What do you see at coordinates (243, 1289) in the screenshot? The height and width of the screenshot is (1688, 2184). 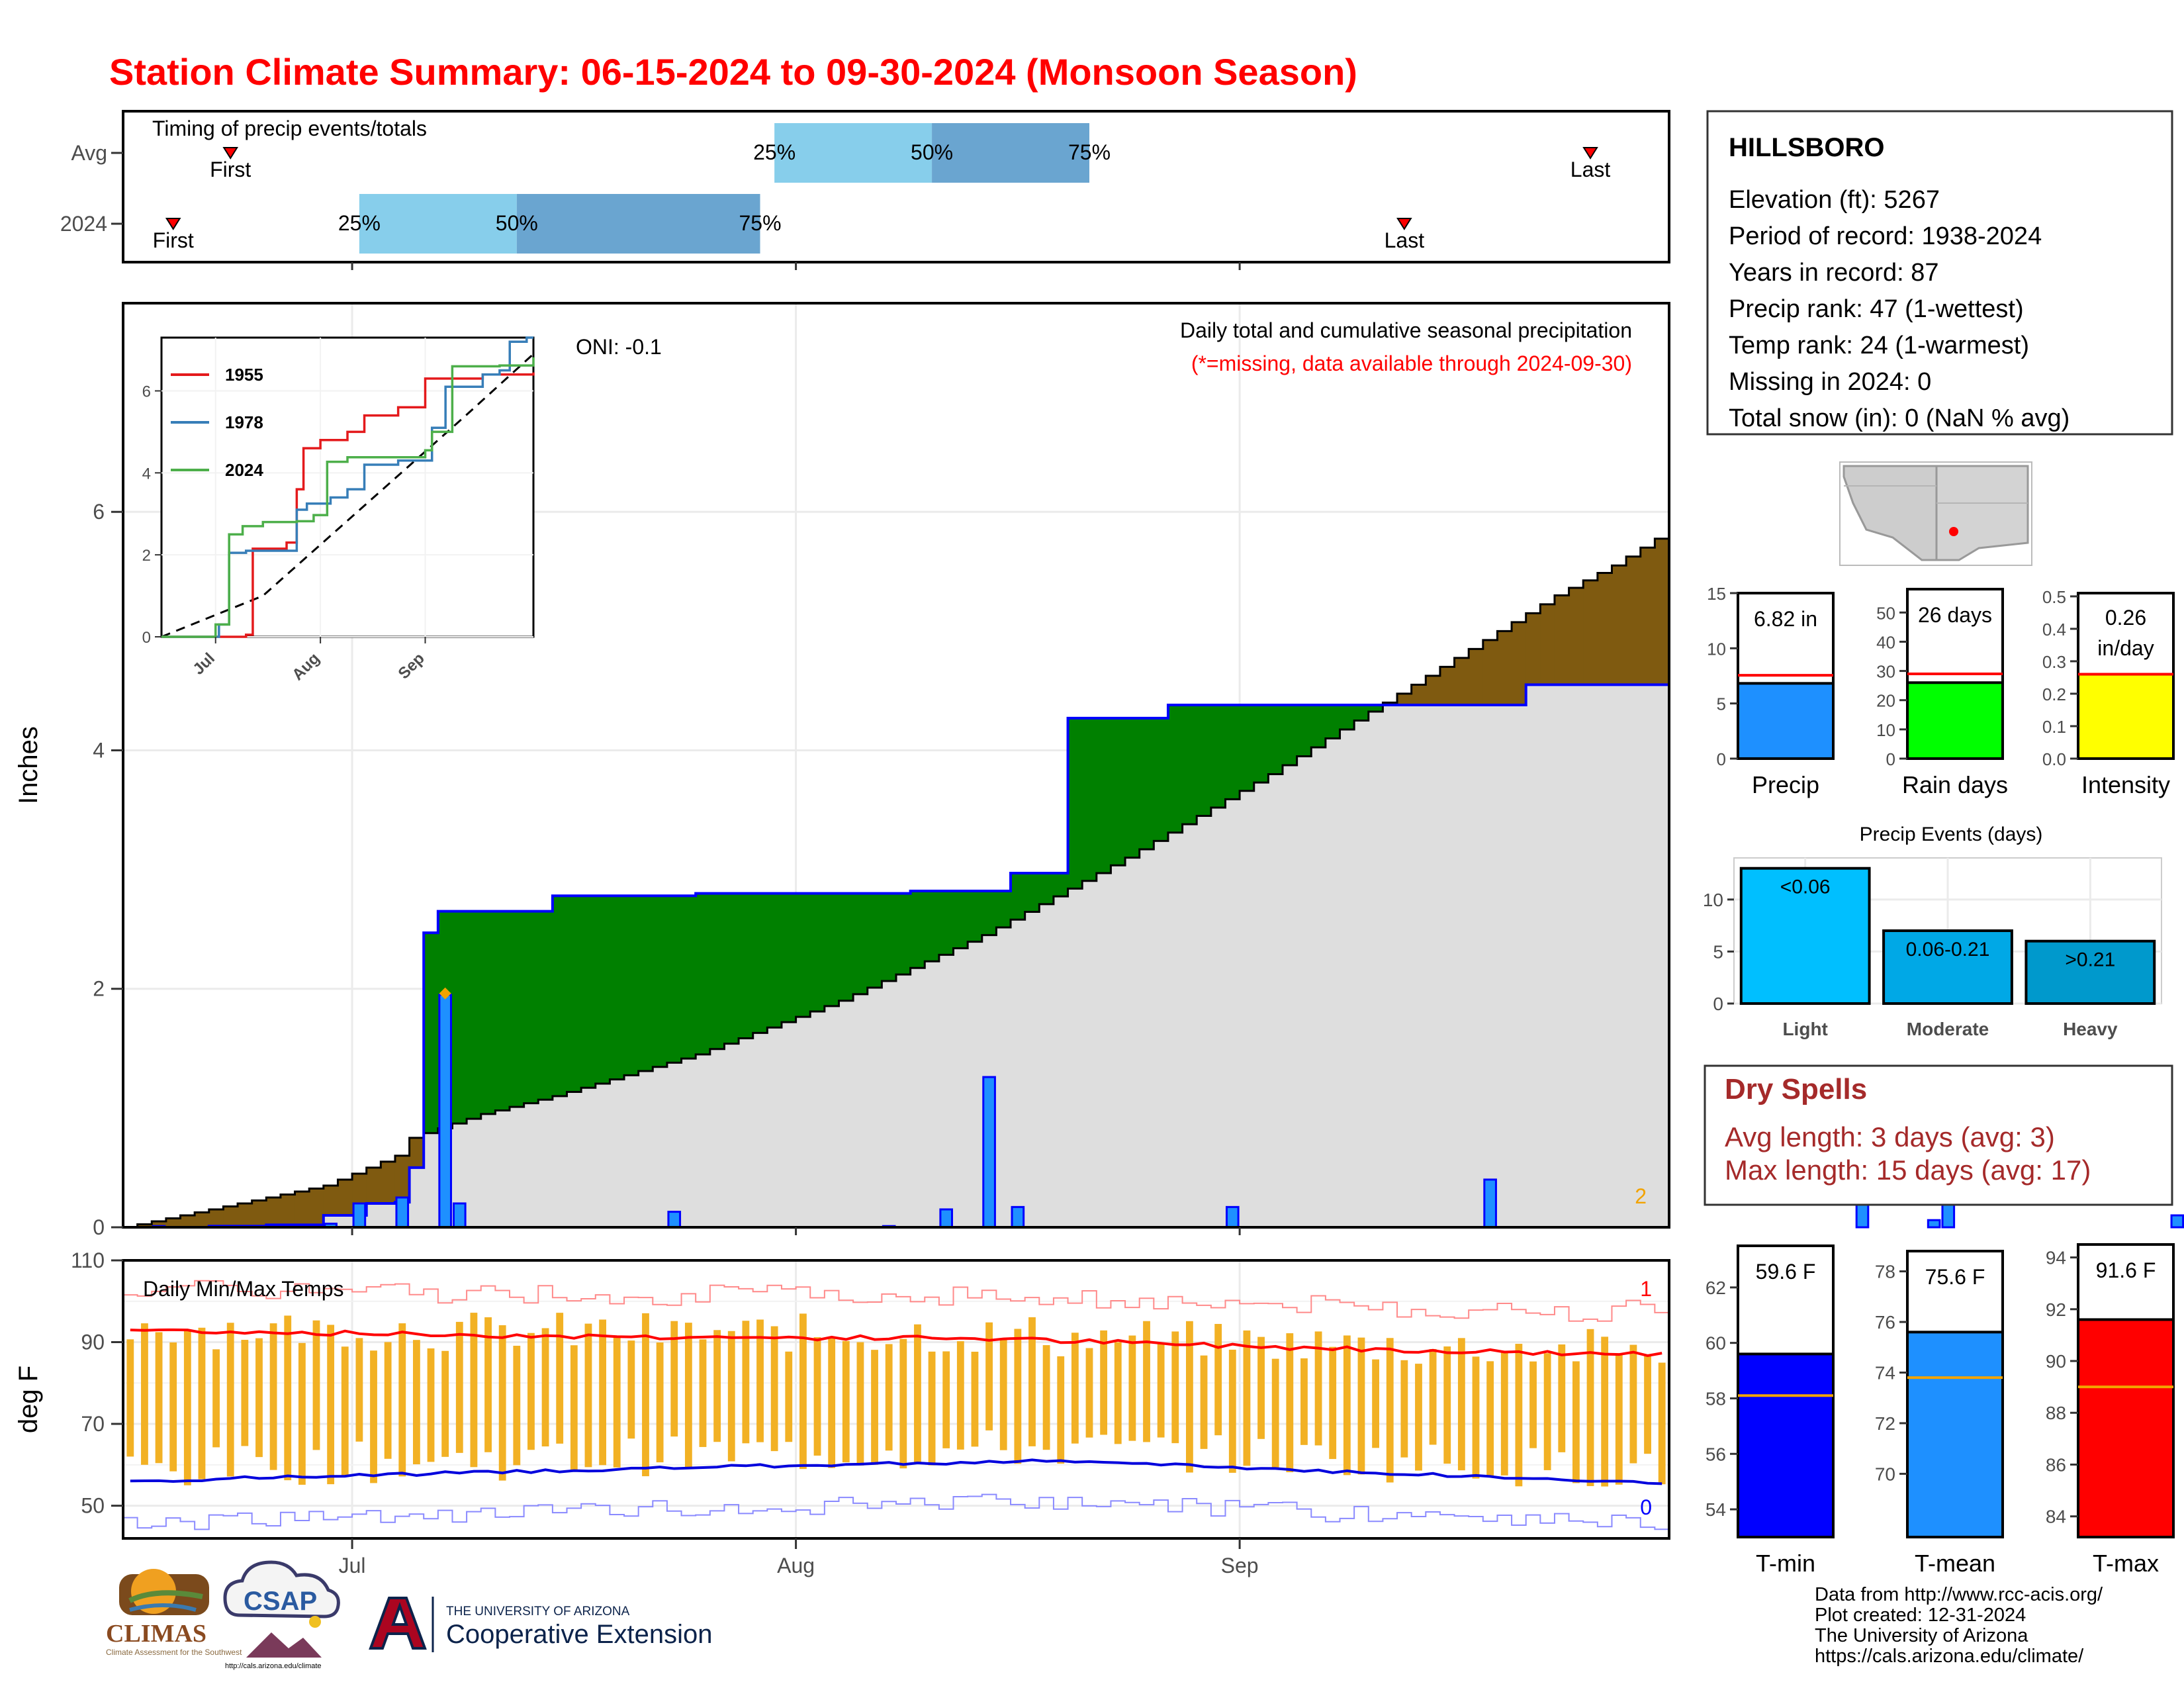 I see `temp-panel-label: Daily Min/Max Temps` at bounding box center [243, 1289].